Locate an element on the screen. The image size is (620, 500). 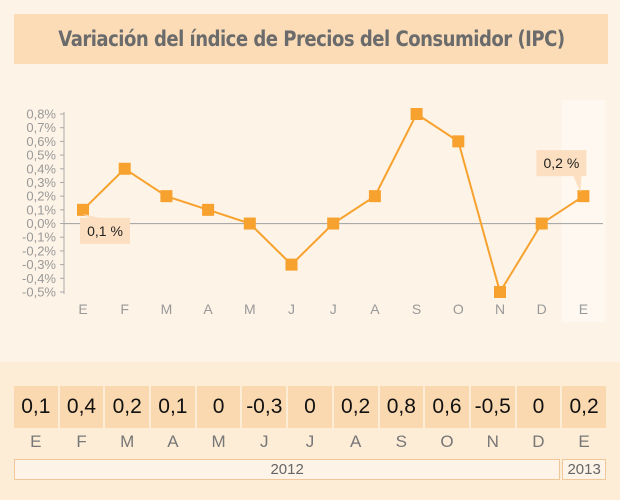
y-tick-label: 0,0% is located at coordinates (41, 223).